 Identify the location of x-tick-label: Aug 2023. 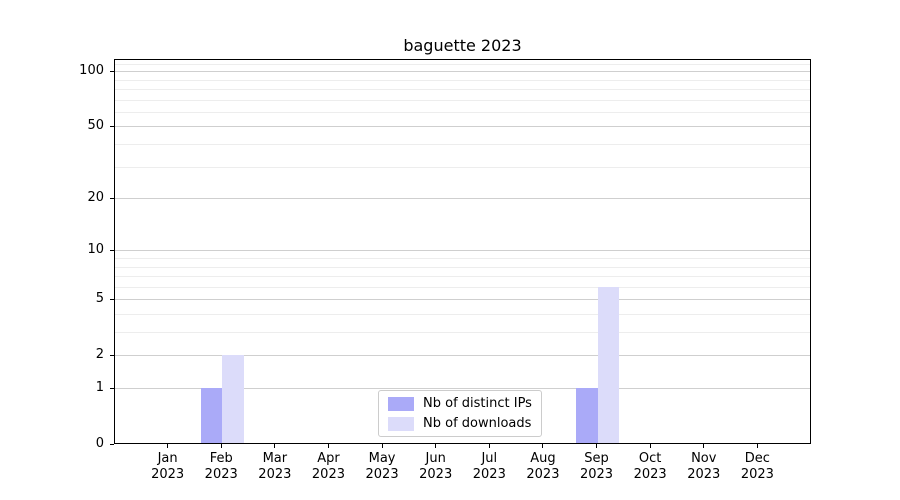
(543, 467).